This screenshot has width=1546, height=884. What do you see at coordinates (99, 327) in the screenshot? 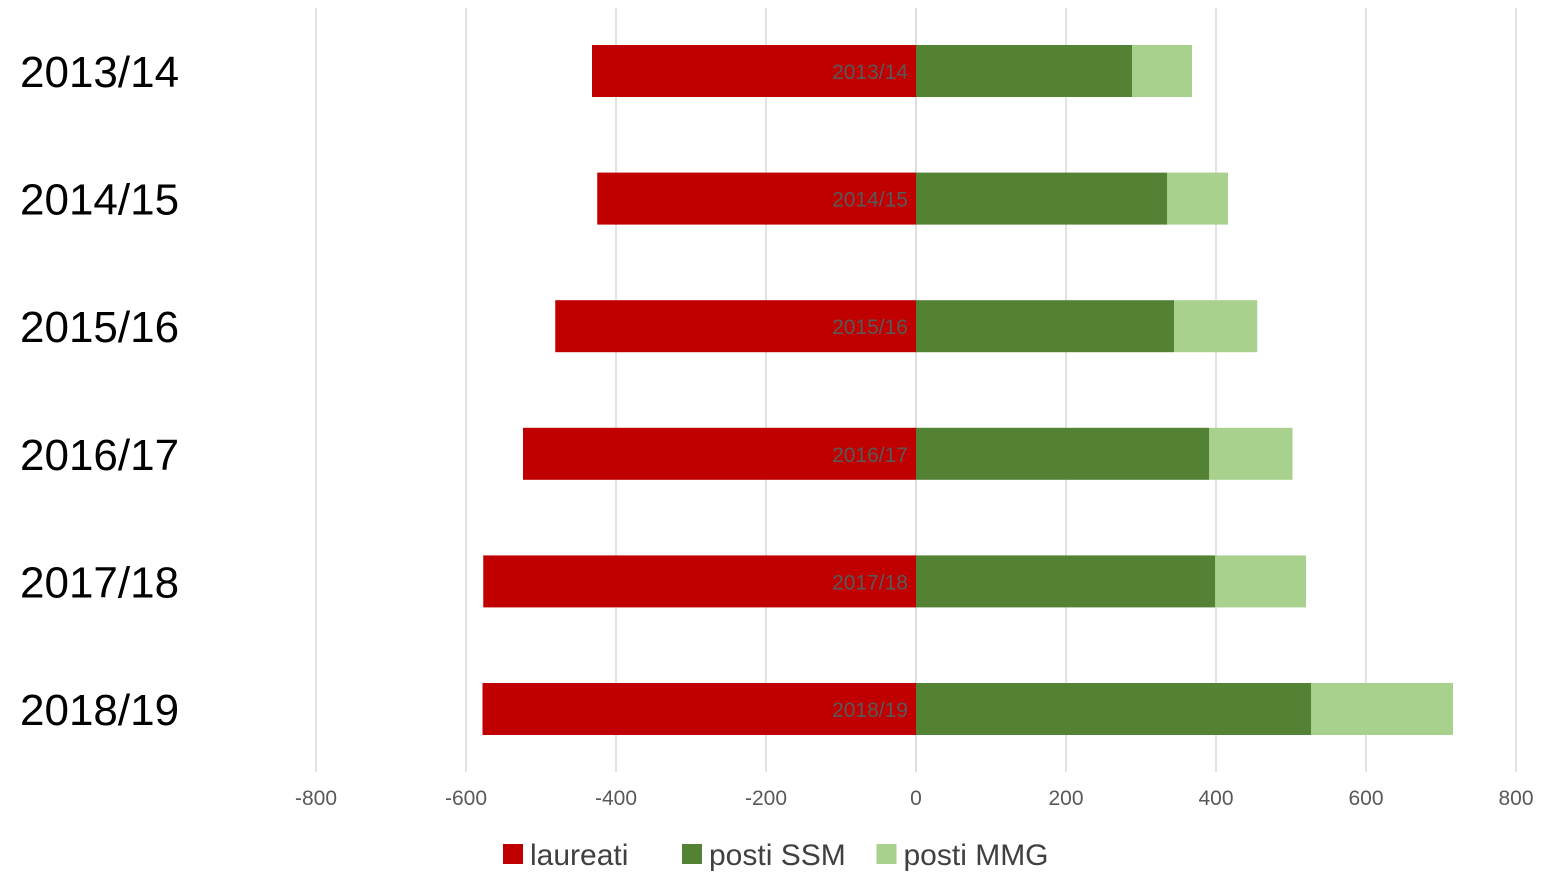
I see `category-label: 2015/16` at bounding box center [99, 327].